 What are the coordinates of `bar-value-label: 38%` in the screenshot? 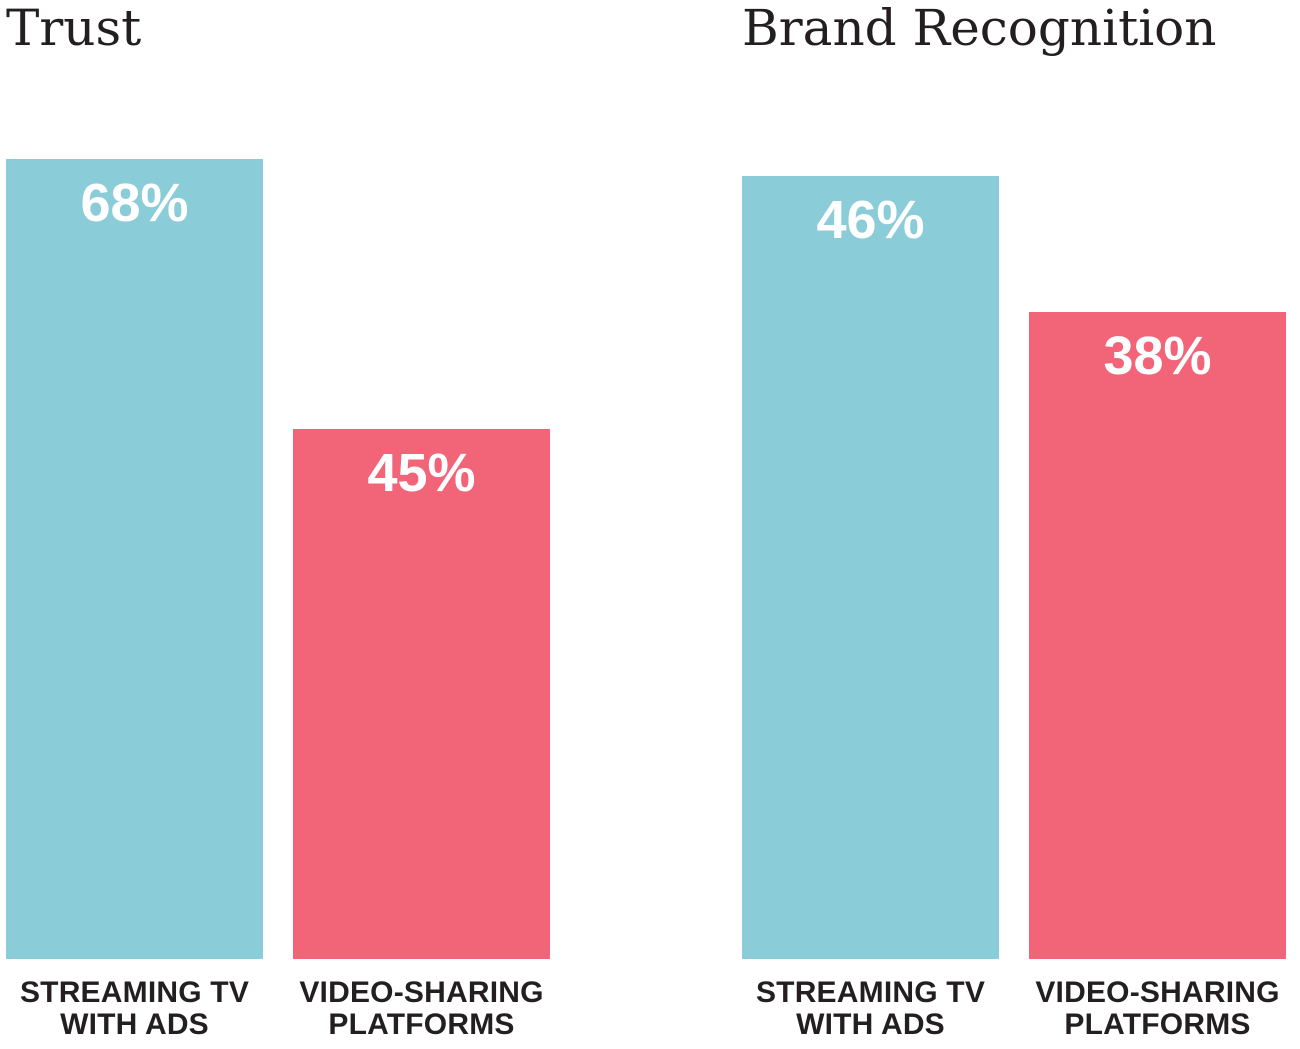 It's located at (1157, 356).